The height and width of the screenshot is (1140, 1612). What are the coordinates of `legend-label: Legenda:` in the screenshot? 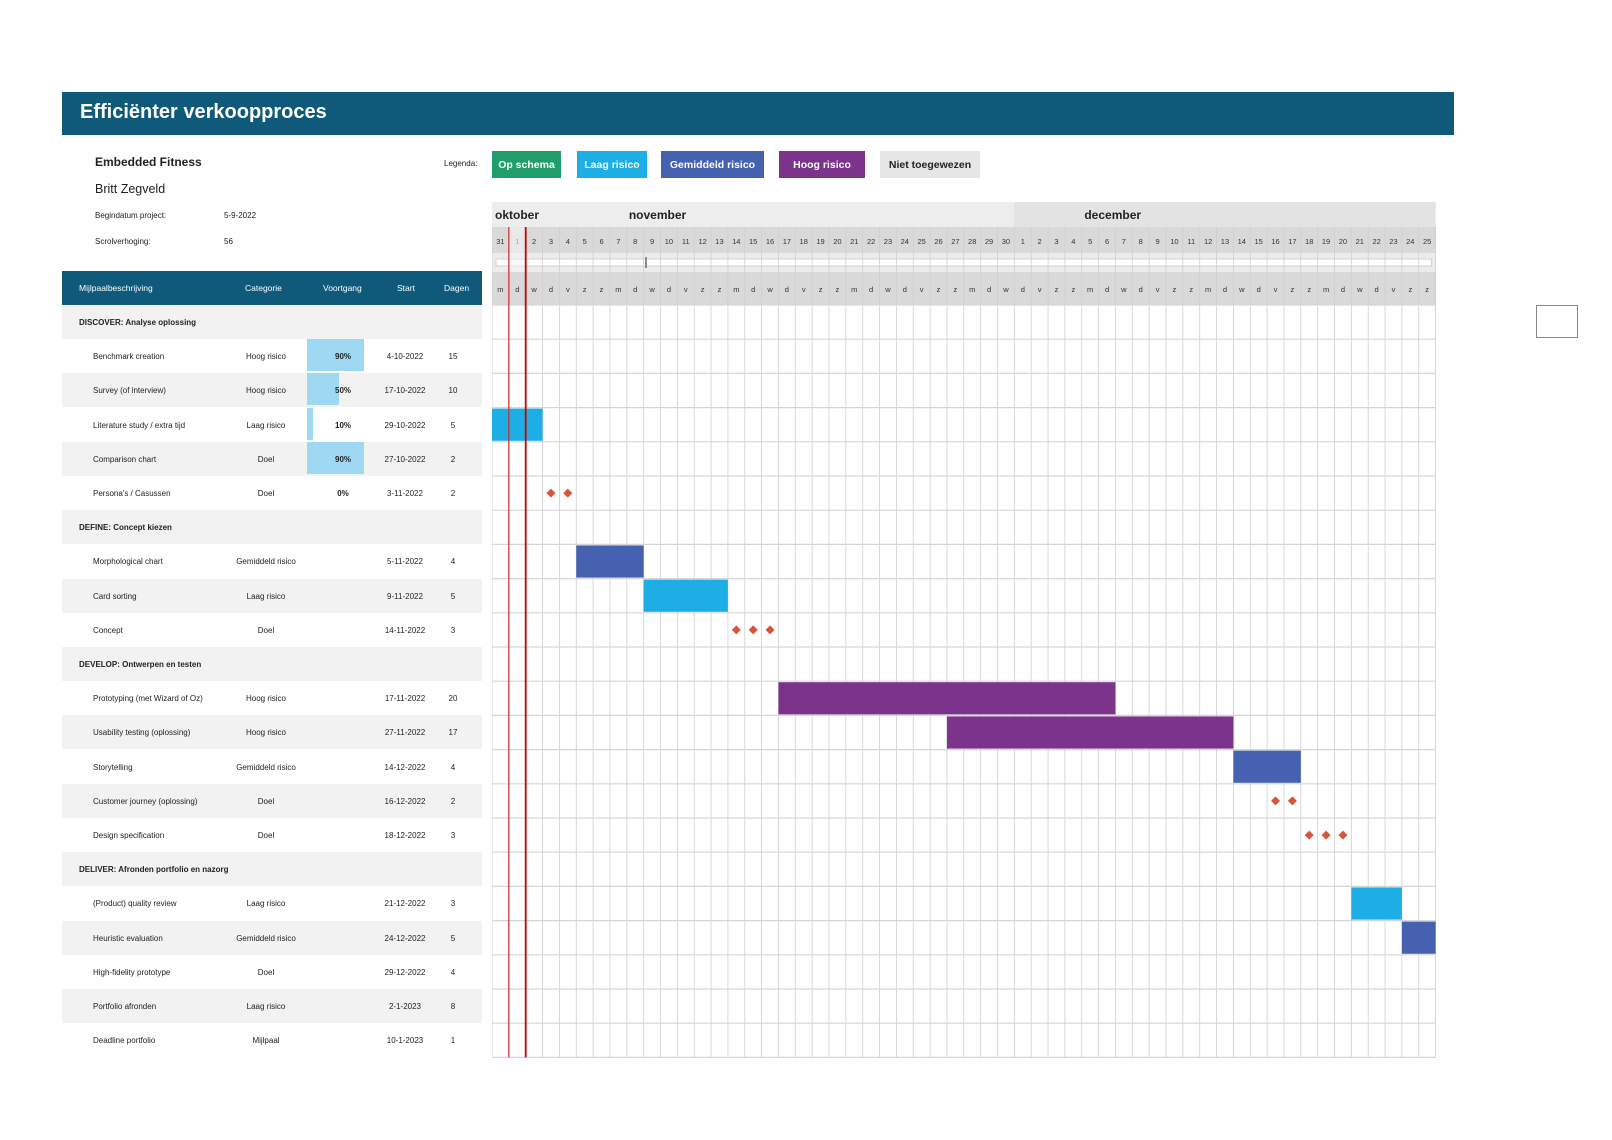 It's located at (461, 163).